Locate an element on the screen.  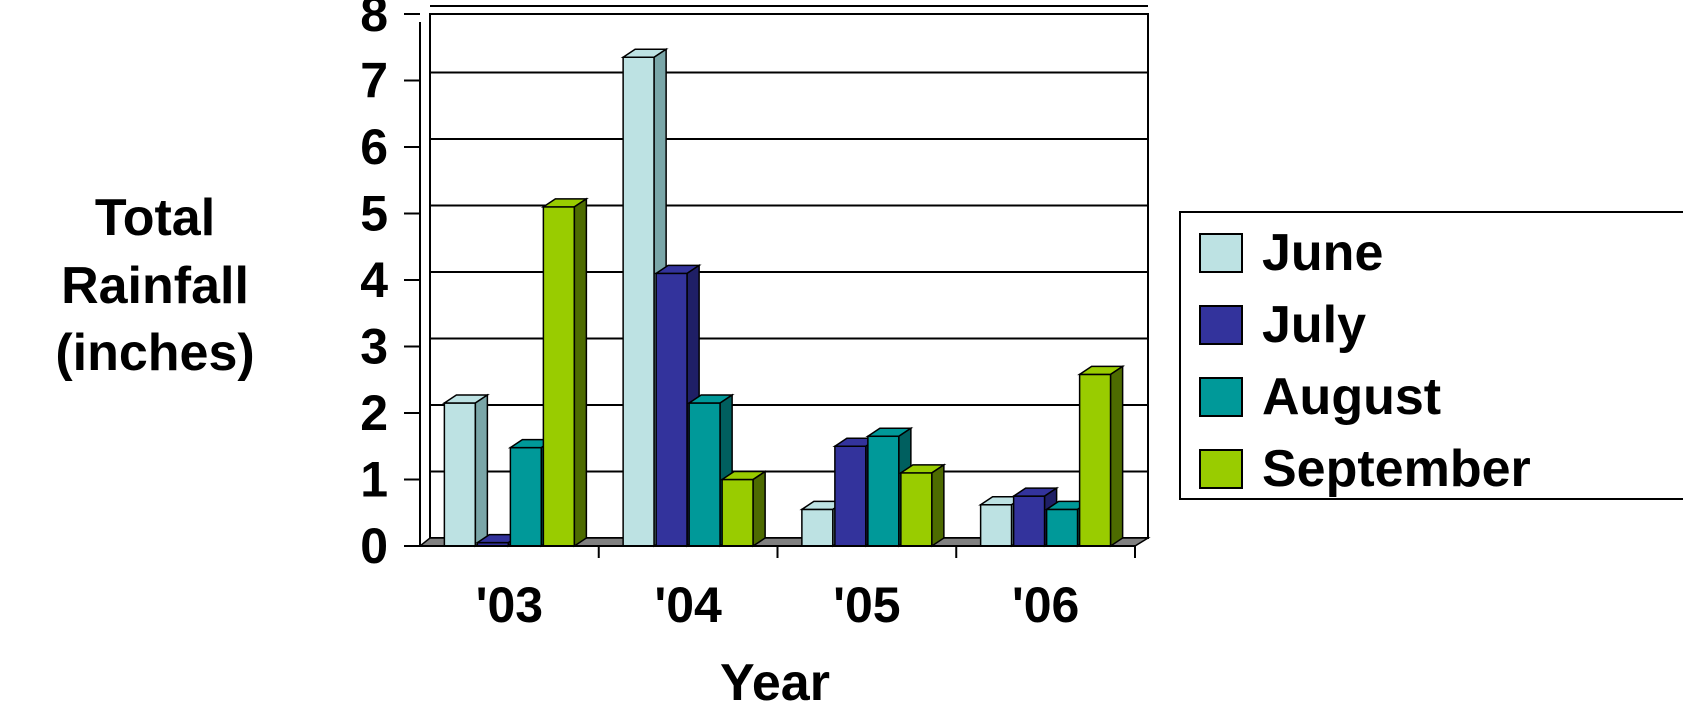
legend-item-september: September is located at coordinates (1365, 469).